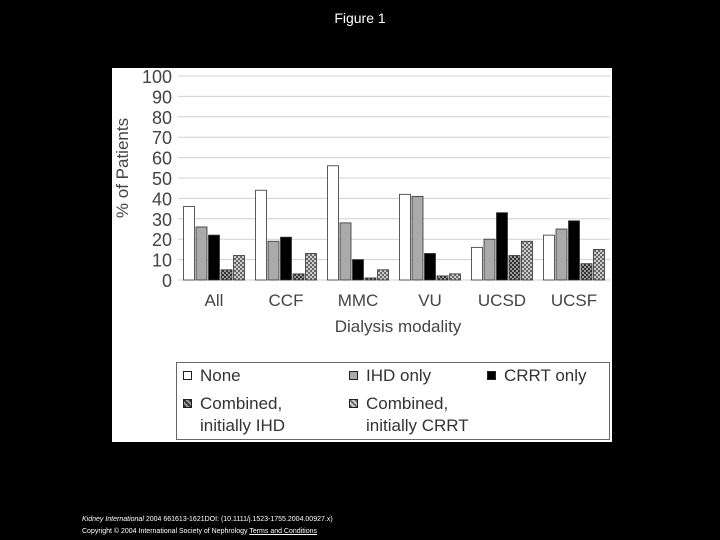 The height and width of the screenshot is (540, 720). I want to click on y-tick-label: 90, so click(162, 97).